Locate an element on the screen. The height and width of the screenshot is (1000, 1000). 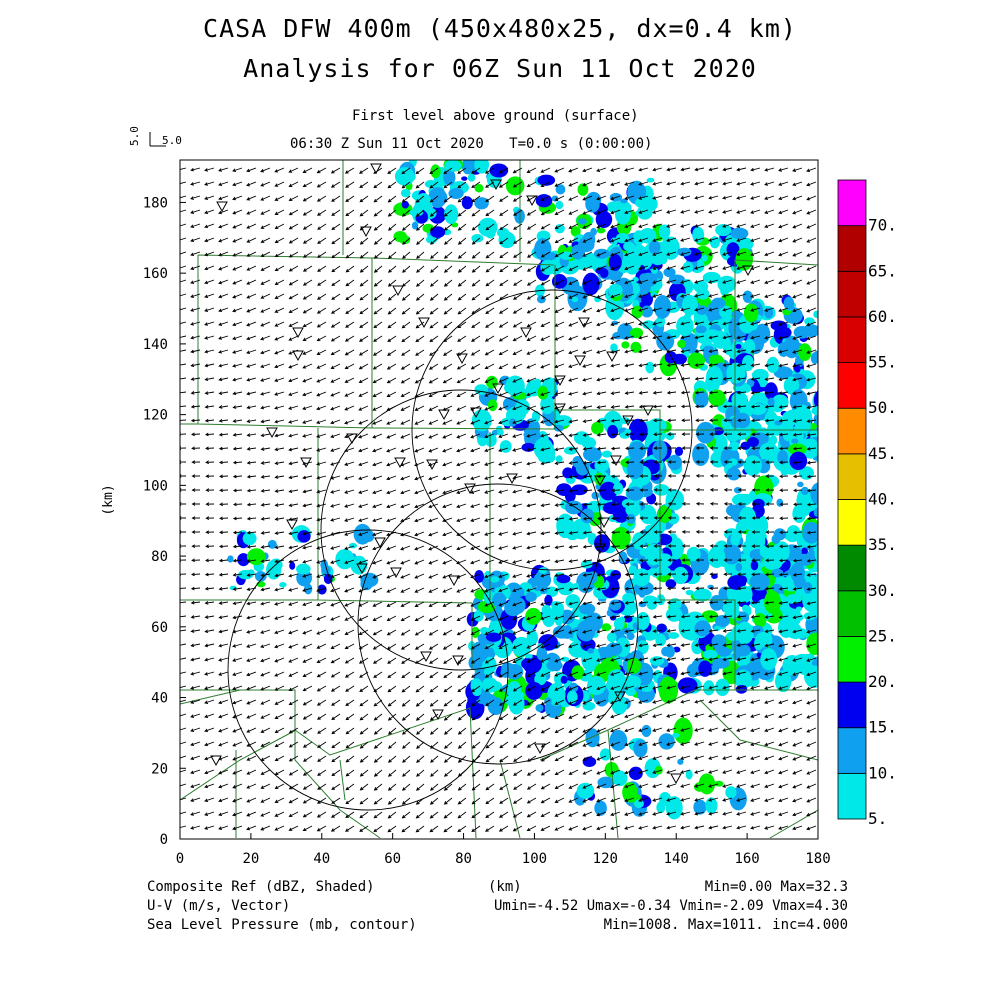
y-tick-label: 40 is located at coordinates (159, 699).